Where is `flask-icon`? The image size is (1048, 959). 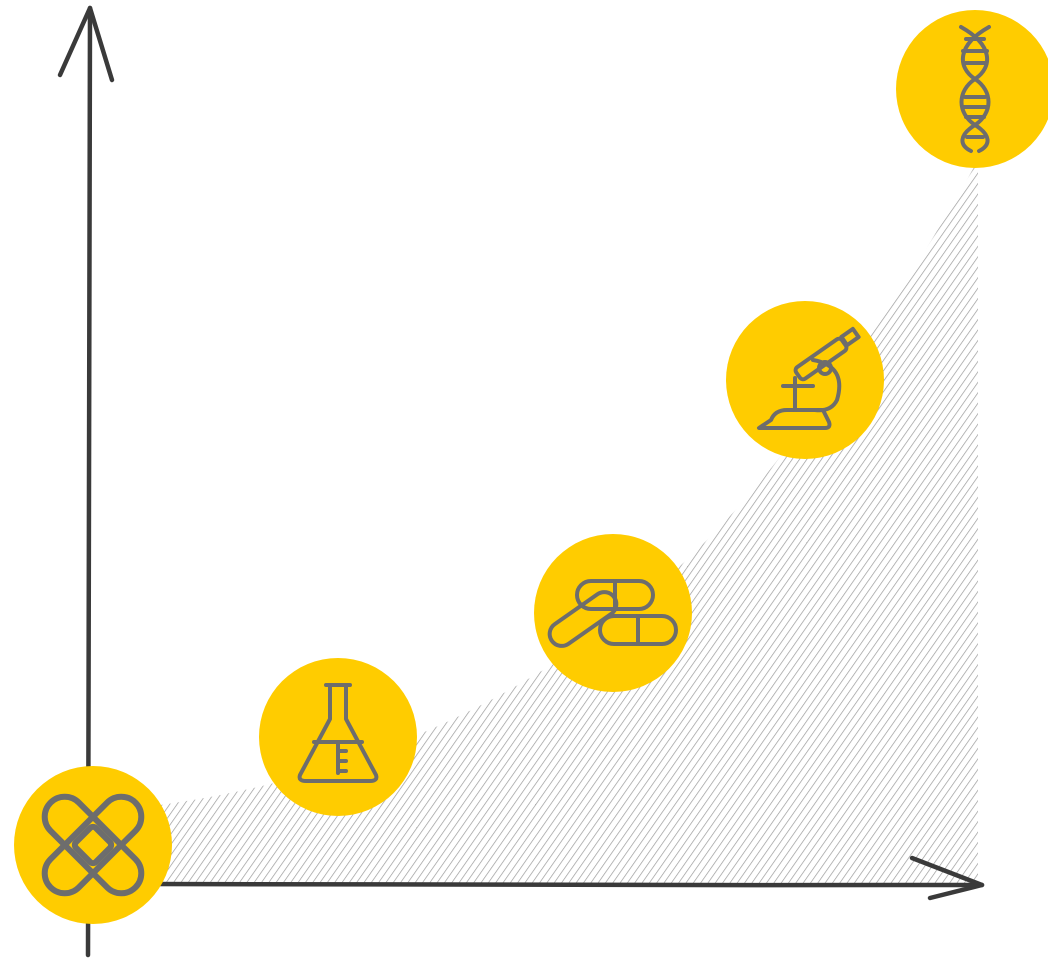 flask-icon is located at coordinates (338, 733).